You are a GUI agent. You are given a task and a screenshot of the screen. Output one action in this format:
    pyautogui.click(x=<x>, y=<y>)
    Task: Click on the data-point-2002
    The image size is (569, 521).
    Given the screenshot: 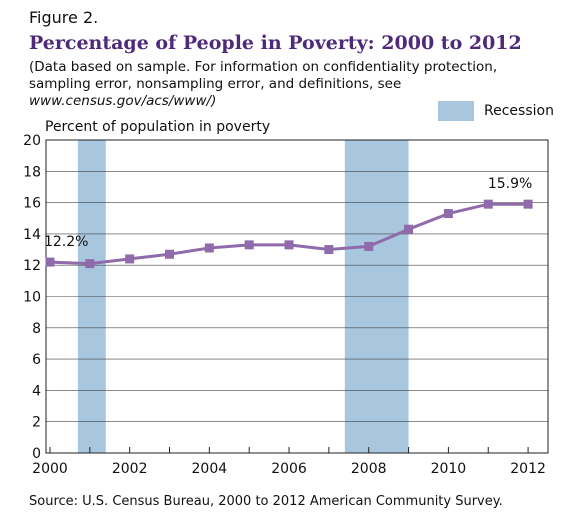 What is the action you would take?
    pyautogui.click(x=130, y=259)
    